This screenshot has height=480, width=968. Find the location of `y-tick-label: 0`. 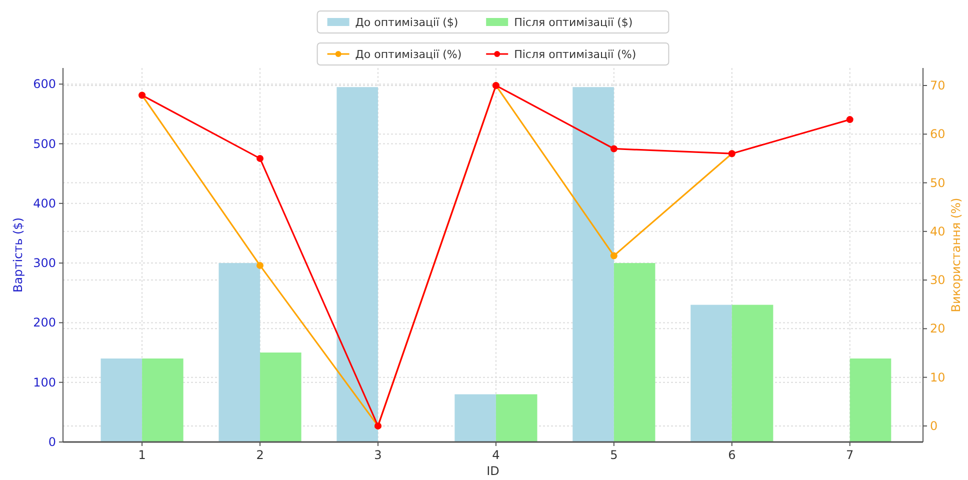

y-tick-label: 0 is located at coordinates (52, 442).